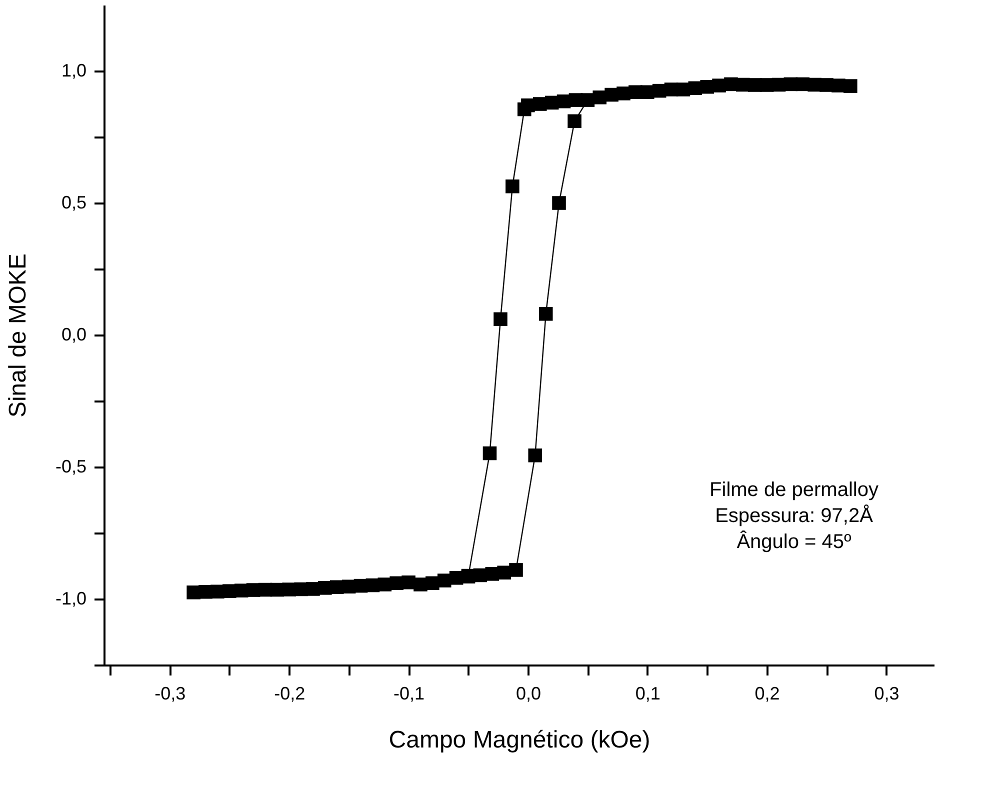 This screenshot has width=985, height=788. What do you see at coordinates (70, 466) in the screenshot?
I see `y-tick-label: -0,5` at bounding box center [70, 466].